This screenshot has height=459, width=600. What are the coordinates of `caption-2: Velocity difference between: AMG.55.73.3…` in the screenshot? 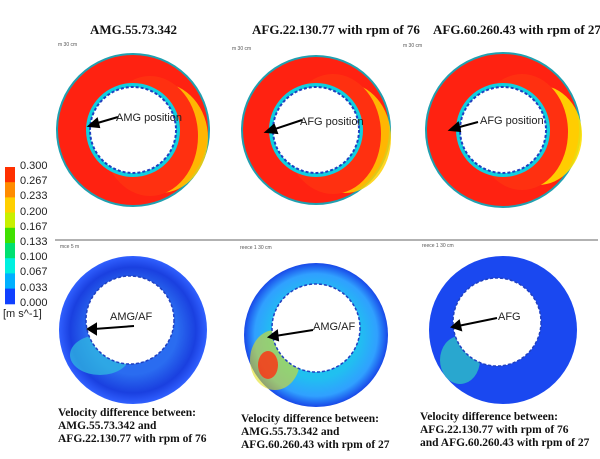 It's located at (315, 432).